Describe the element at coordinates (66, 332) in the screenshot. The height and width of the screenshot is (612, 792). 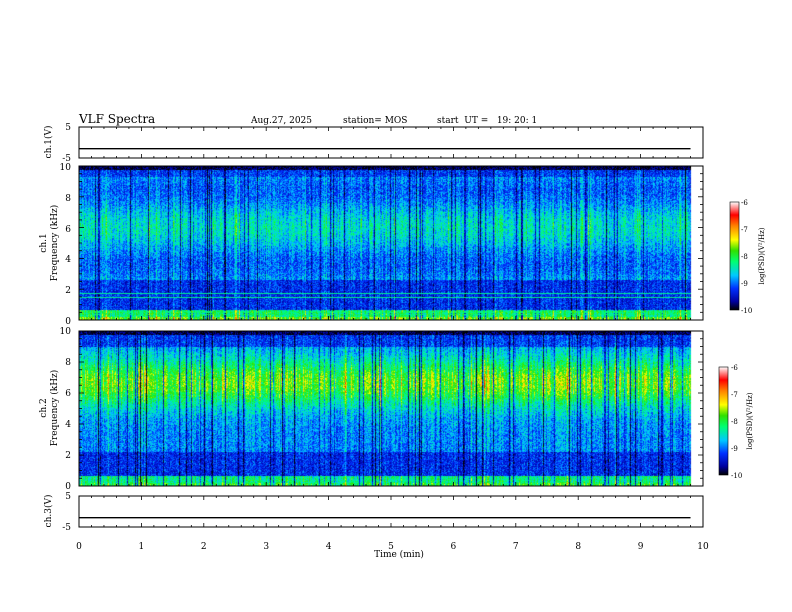
I see `ch2-freq-tick-10: 10` at that location.